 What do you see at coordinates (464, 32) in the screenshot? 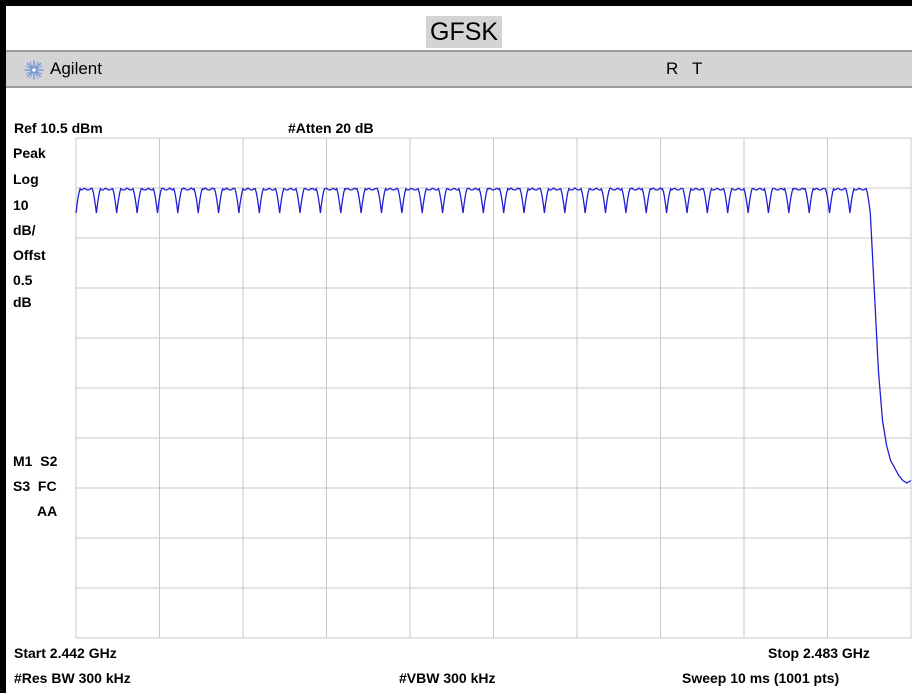
I see `chart-title: GFSK` at bounding box center [464, 32].